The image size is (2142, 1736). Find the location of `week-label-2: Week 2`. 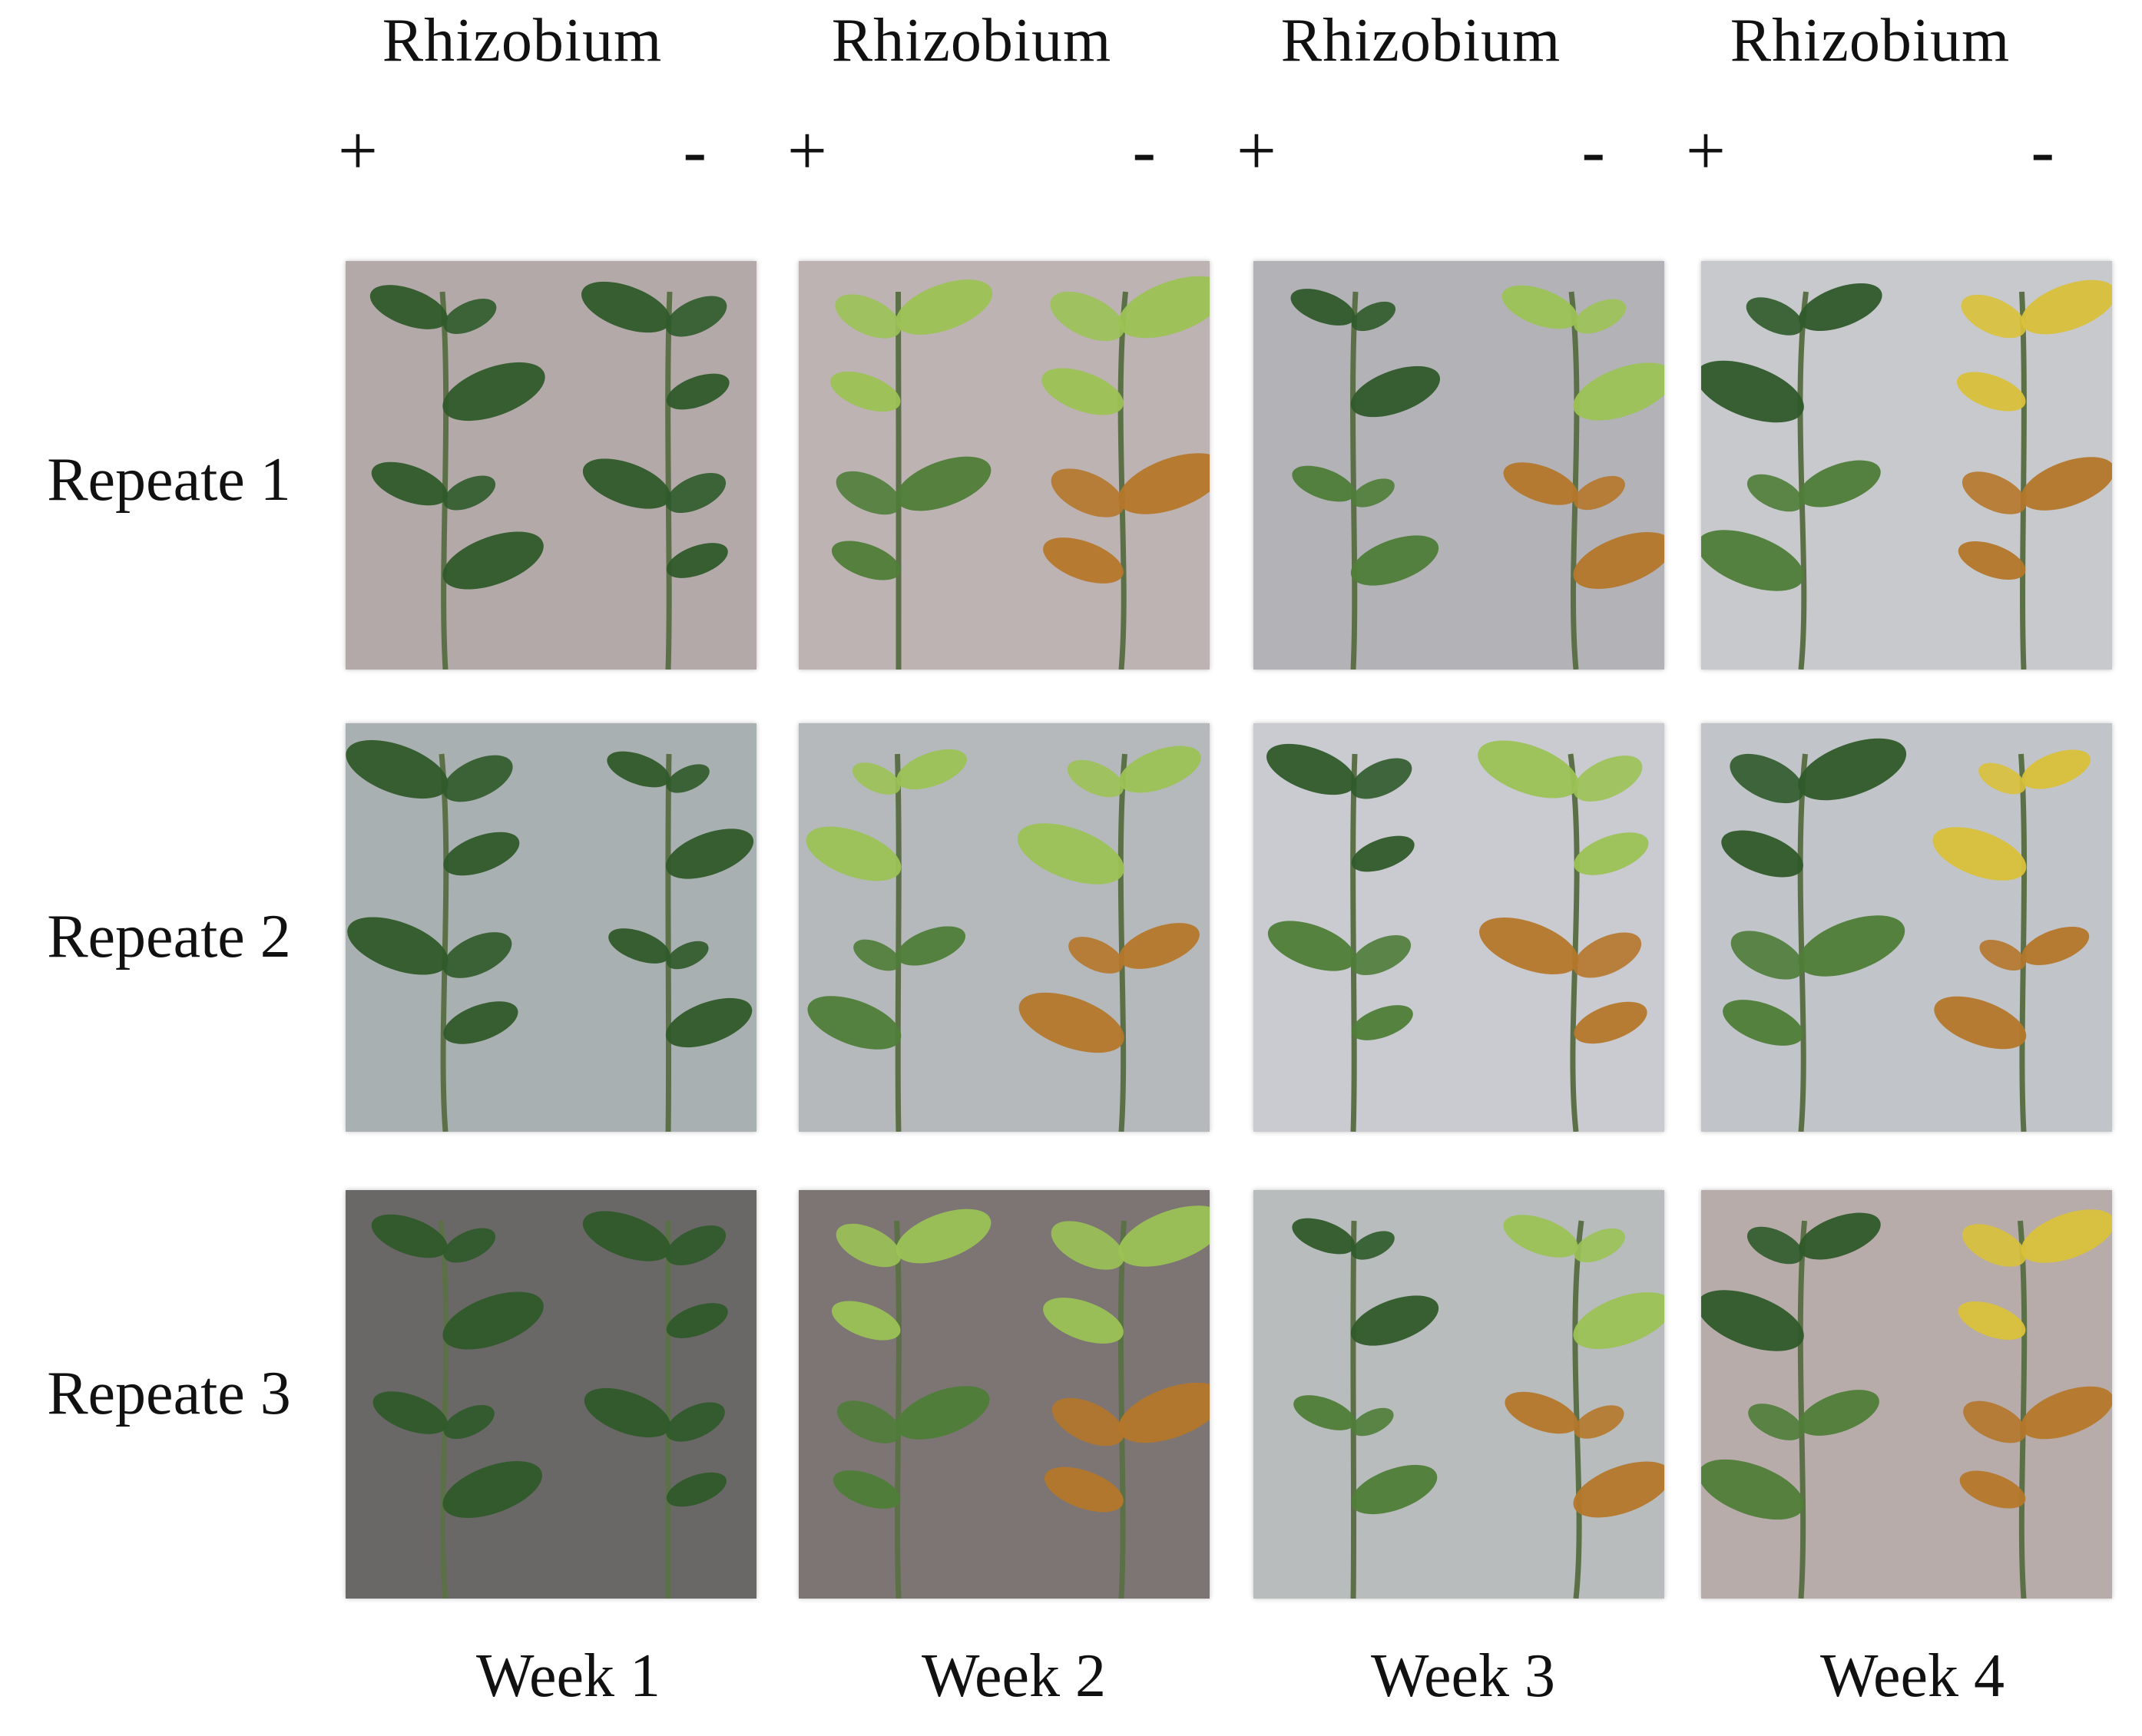

week-label-2: Week 2 is located at coordinates (1014, 1676).